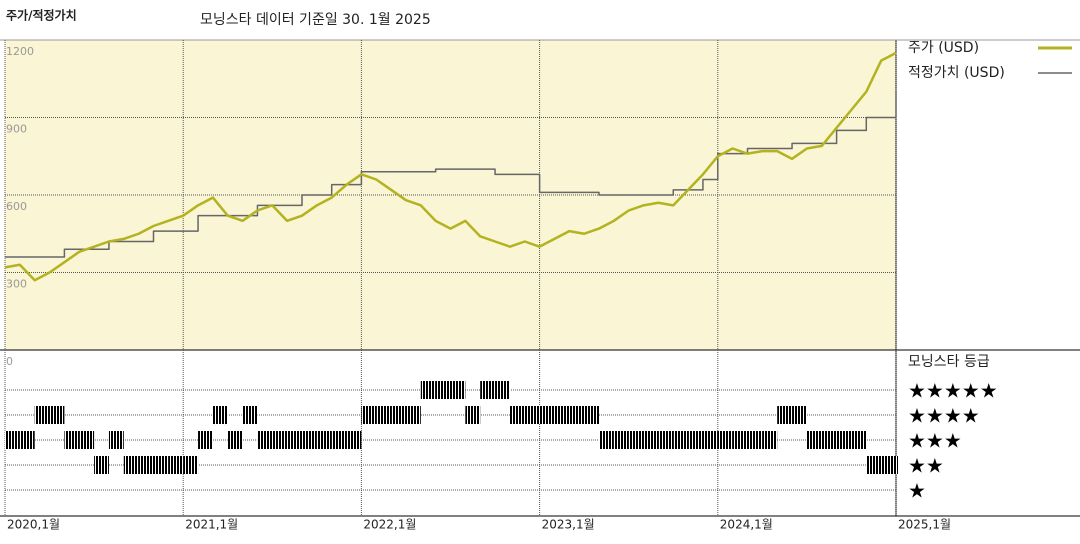 The image size is (1080, 544). Describe the element at coordinates (917, 491) in the screenshot. I see `rating-label: ★` at that location.